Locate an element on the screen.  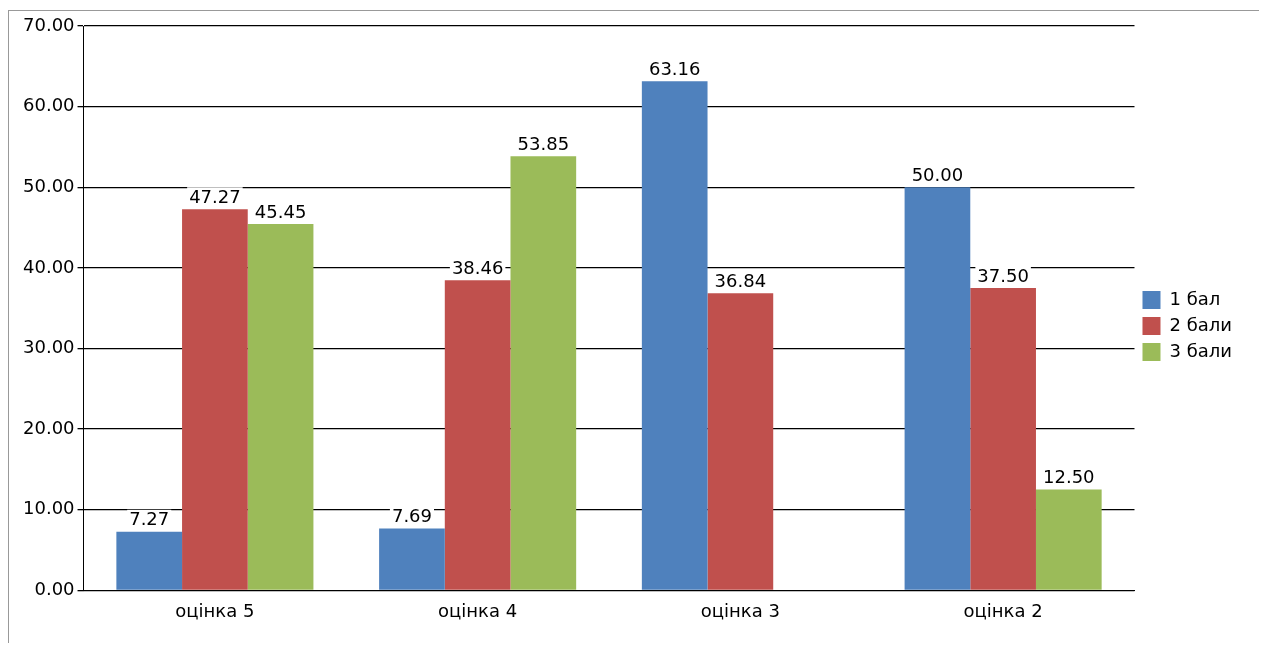
data-label: 7.69 is located at coordinates (411, 516).